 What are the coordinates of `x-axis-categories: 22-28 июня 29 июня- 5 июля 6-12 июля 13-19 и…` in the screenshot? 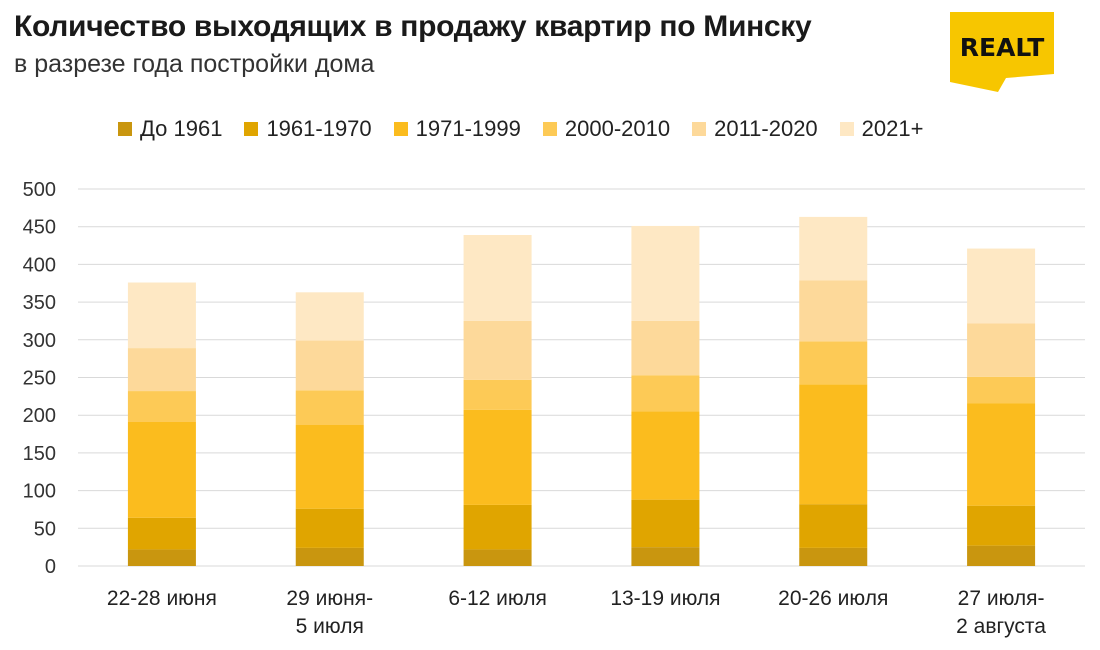 It's located at (576, 612).